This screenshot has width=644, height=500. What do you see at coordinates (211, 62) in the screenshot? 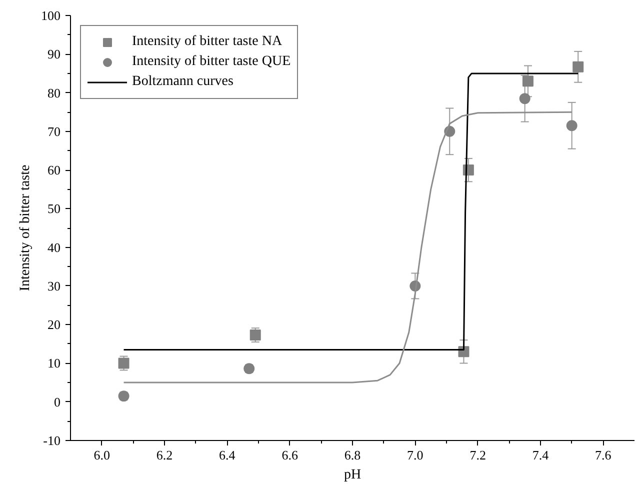
I see `legend-label: Intensity of bitter taste QUE` at bounding box center [211, 62].